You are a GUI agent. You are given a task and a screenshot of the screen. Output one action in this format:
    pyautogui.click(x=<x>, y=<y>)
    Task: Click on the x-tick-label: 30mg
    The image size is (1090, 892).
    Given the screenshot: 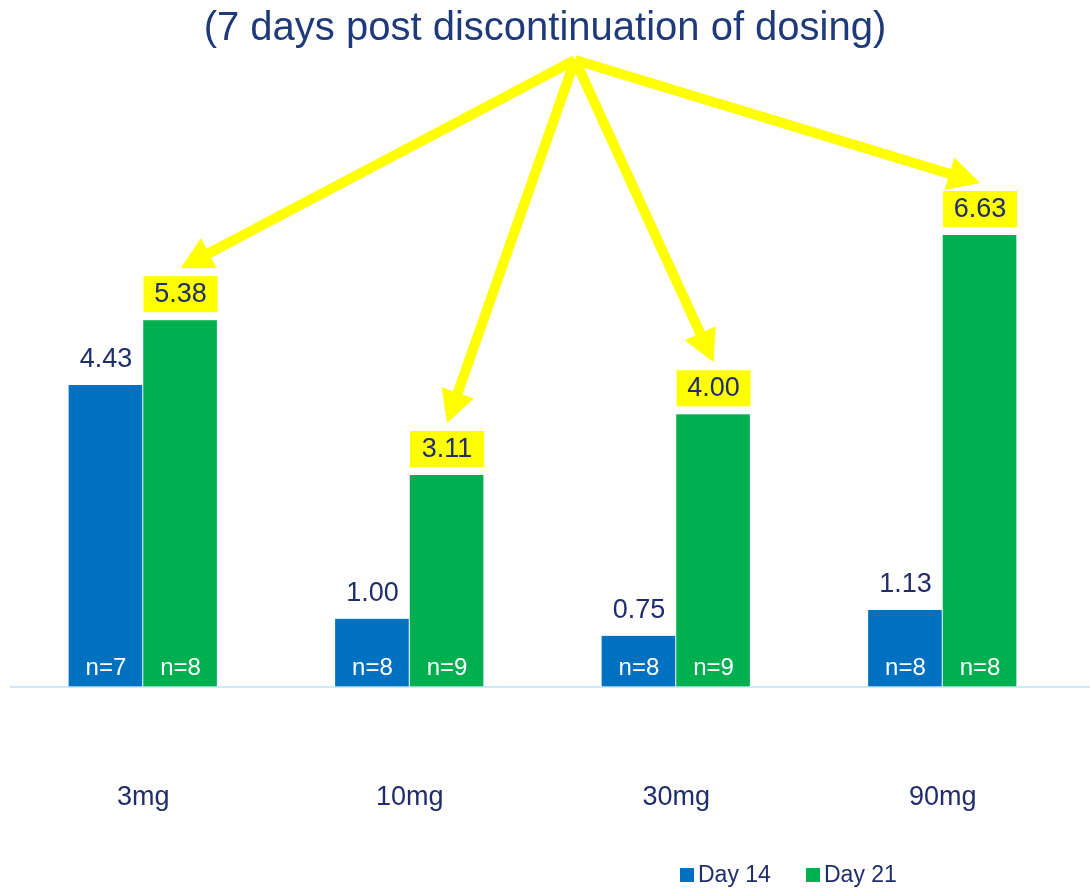 What is the action you would take?
    pyautogui.click(x=676, y=796)
    